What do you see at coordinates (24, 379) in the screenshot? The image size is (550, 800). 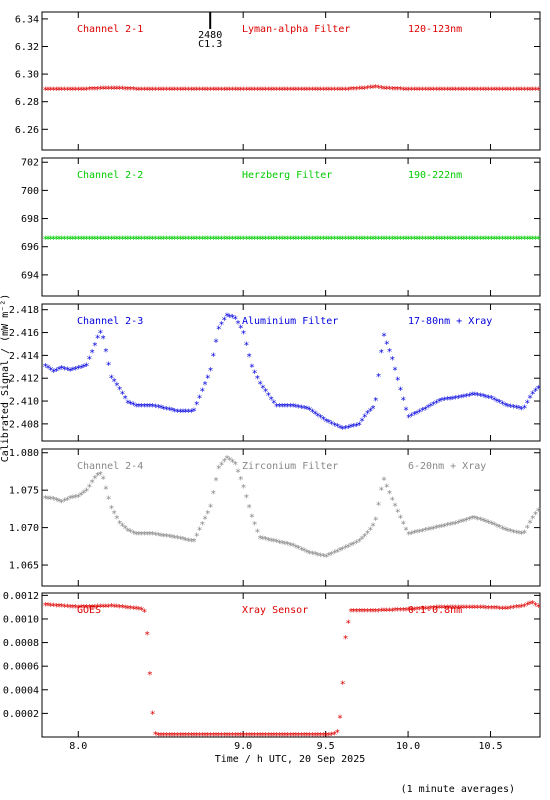 I see `y-tick-label: 2.412` at bounding box center [24, 379].